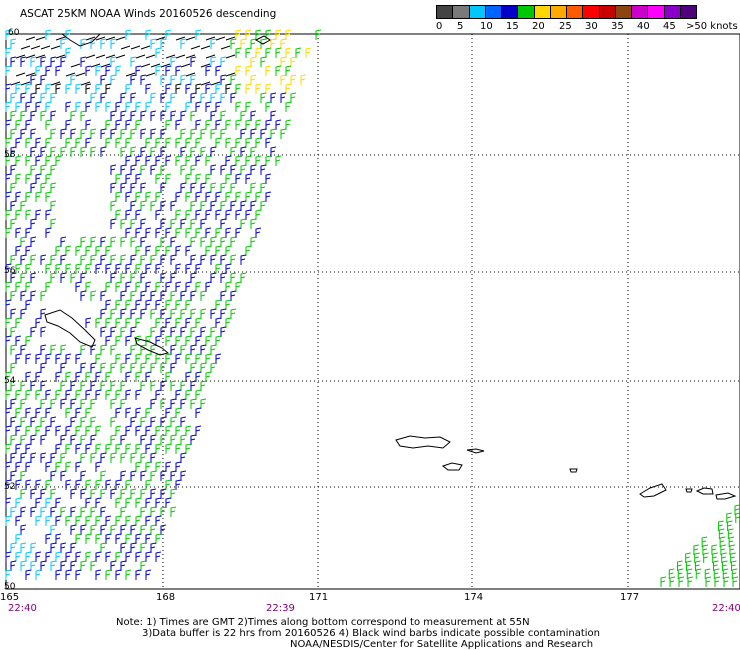 This screenshot has width=740, height=650. What do you see at coordinates (10, 381) in the screenshot?
I see `lat-label-54: 54` at bounding box center [10, 381].